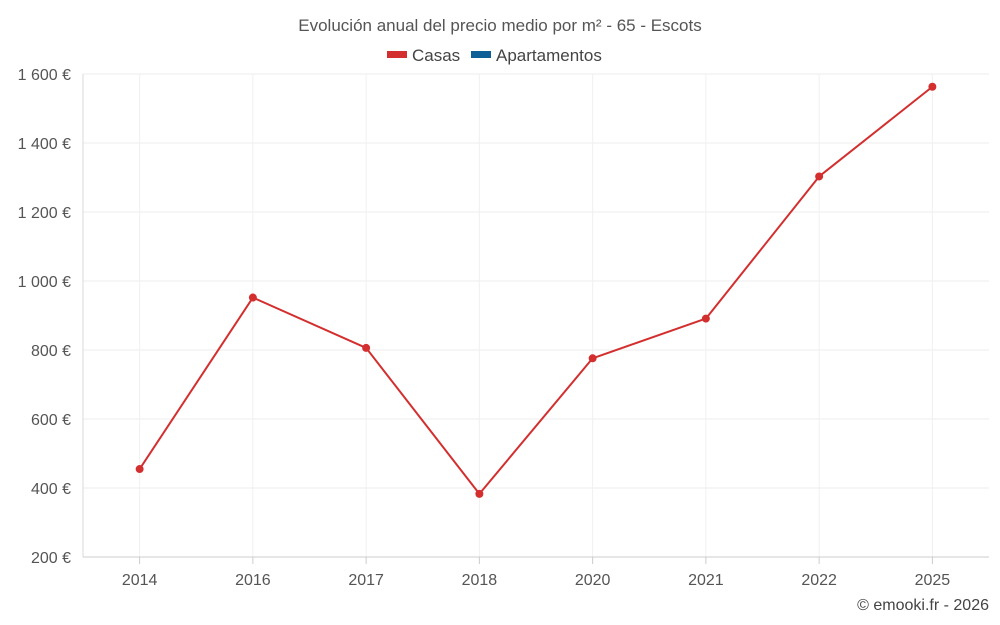 Image resolution: width=1000 pixels, height=625 pixels. What do you see at coordinates (44, 282) in the screenshot?
I see `y-tick-label: 1 000 €` at bounding box center [44, 282].